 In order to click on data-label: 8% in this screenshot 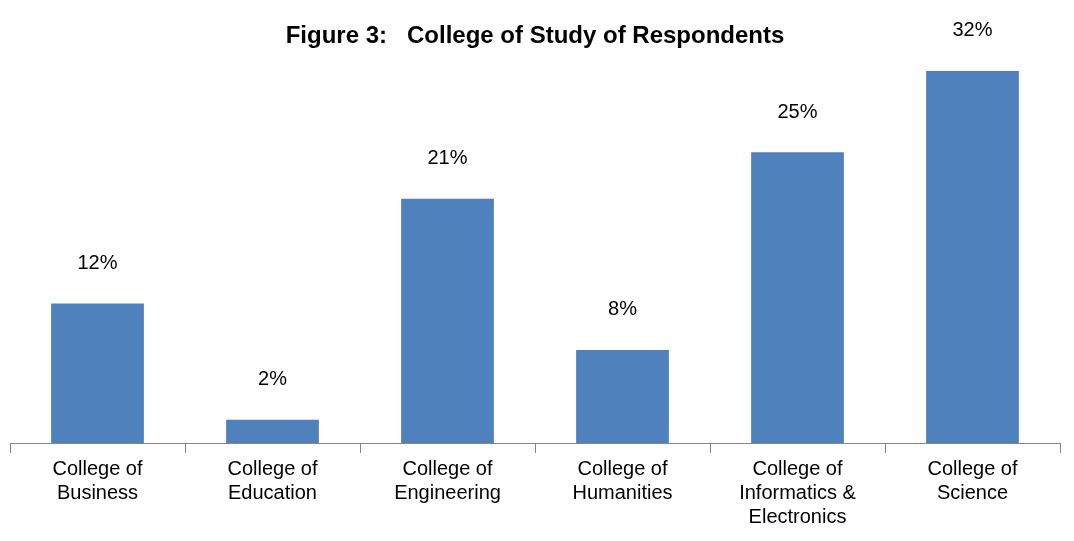, I will do `click(623, 308)`.